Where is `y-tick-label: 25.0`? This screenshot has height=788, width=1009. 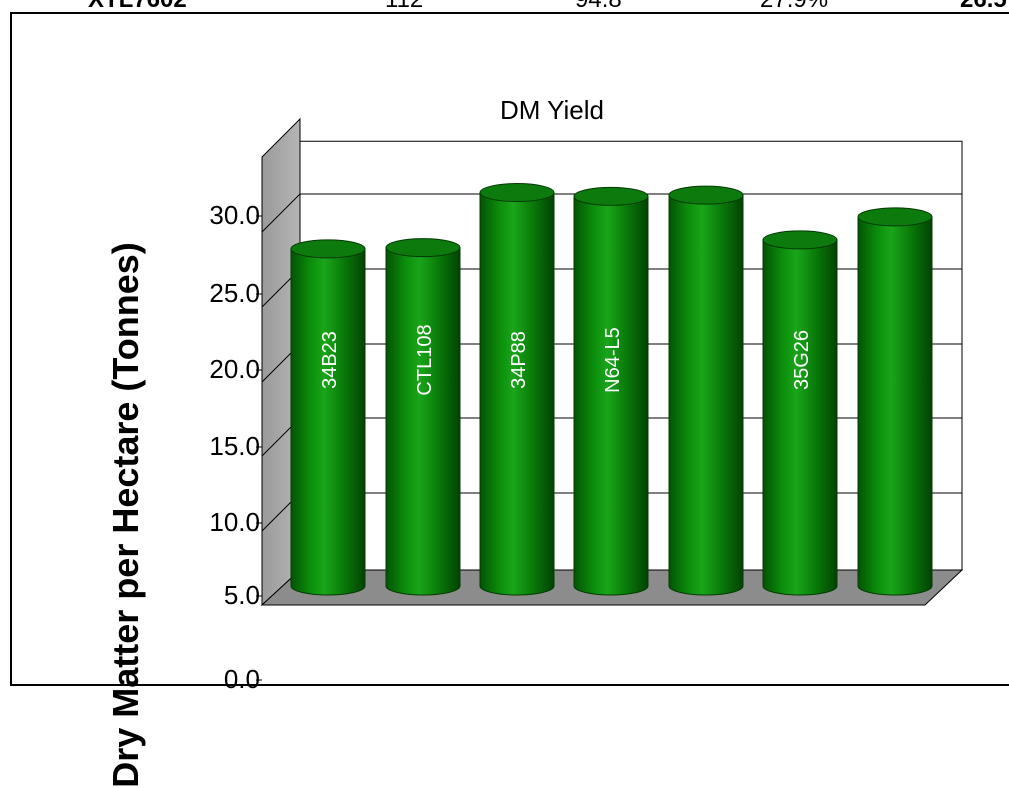
y-tick-label: 25.0 is located at coordinates (234, 293).